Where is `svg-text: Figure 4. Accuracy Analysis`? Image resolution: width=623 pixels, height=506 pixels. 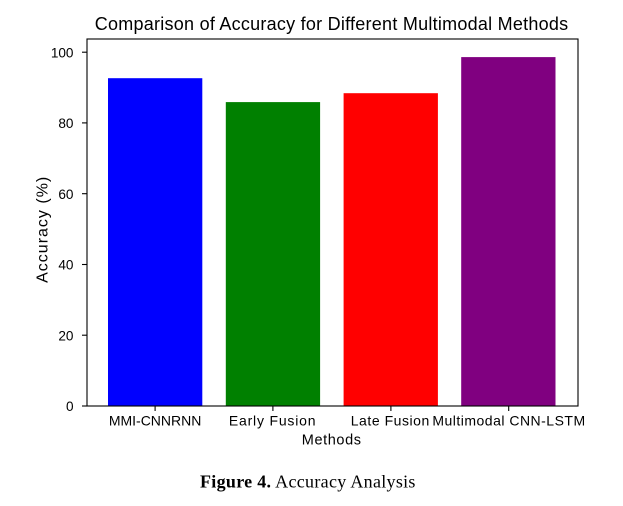
svg-text: Figure 4. Accuracy Analysis is located at coordinates (308, 482).